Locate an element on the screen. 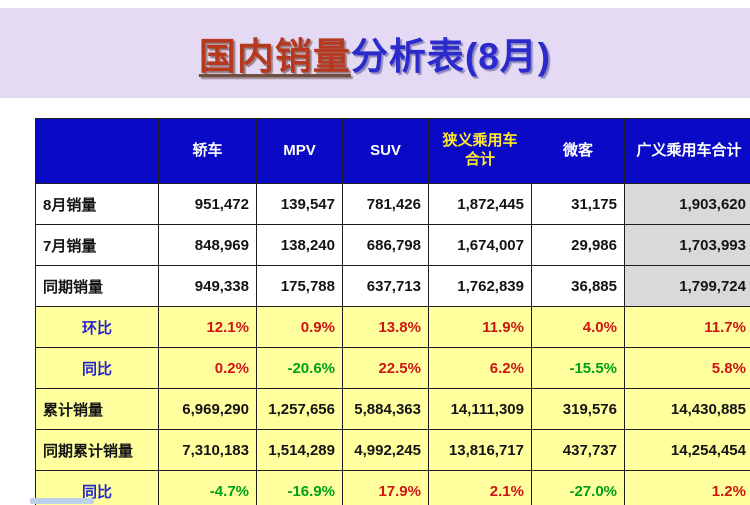 This screenshot has height=505, width=750. column-header: 狭义乘用车 合计 is located at coordinates (480, 151).